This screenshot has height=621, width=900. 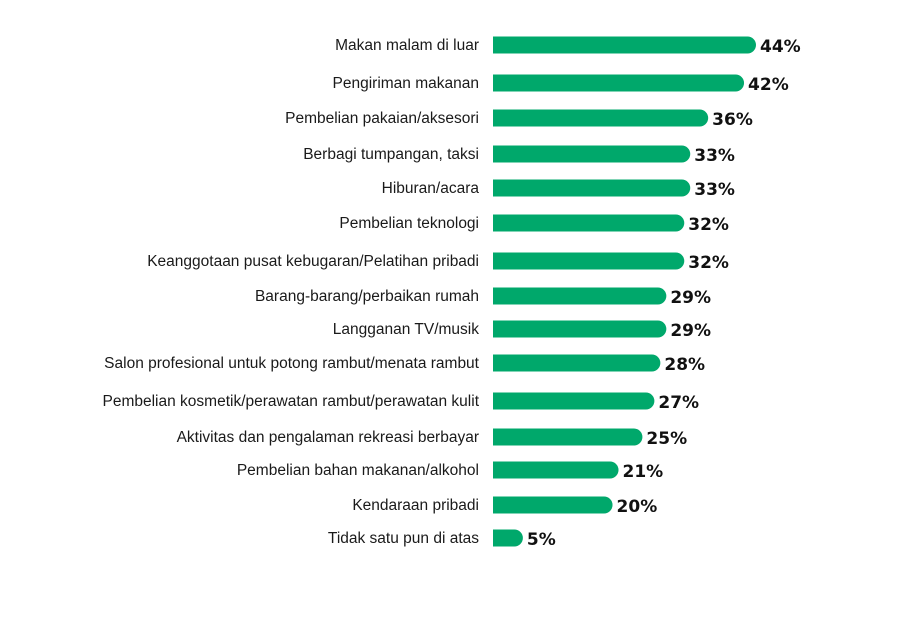 What do you see at coordinates (780, 47) in the screenshot?
I see `value-label: 44%` at bounding box center [780, 47].